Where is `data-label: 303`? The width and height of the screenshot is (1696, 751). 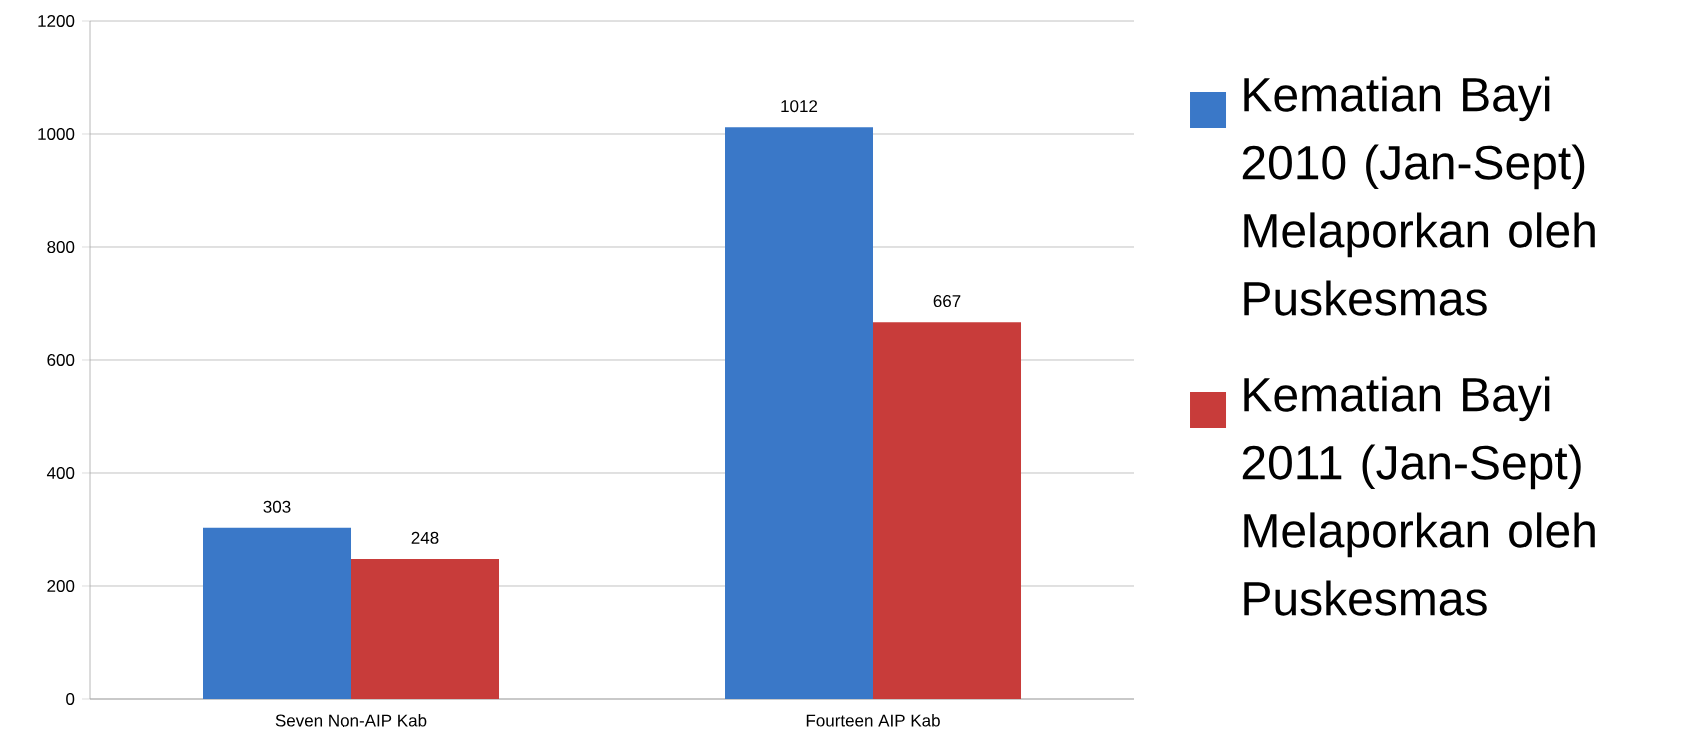 data-label: 303 is located at coordinates (277, 506).